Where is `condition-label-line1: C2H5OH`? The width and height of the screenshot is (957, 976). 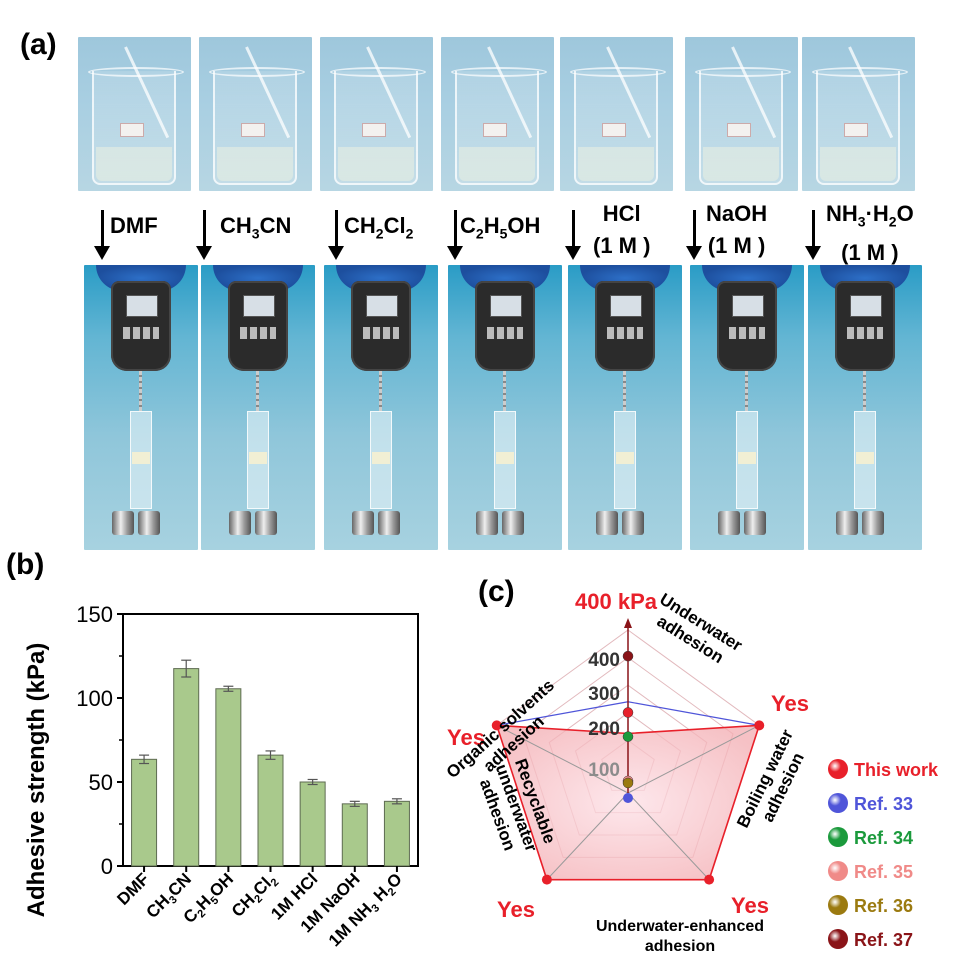 condition-label-line1: C2H5OH is located at coordinates (500, 229).